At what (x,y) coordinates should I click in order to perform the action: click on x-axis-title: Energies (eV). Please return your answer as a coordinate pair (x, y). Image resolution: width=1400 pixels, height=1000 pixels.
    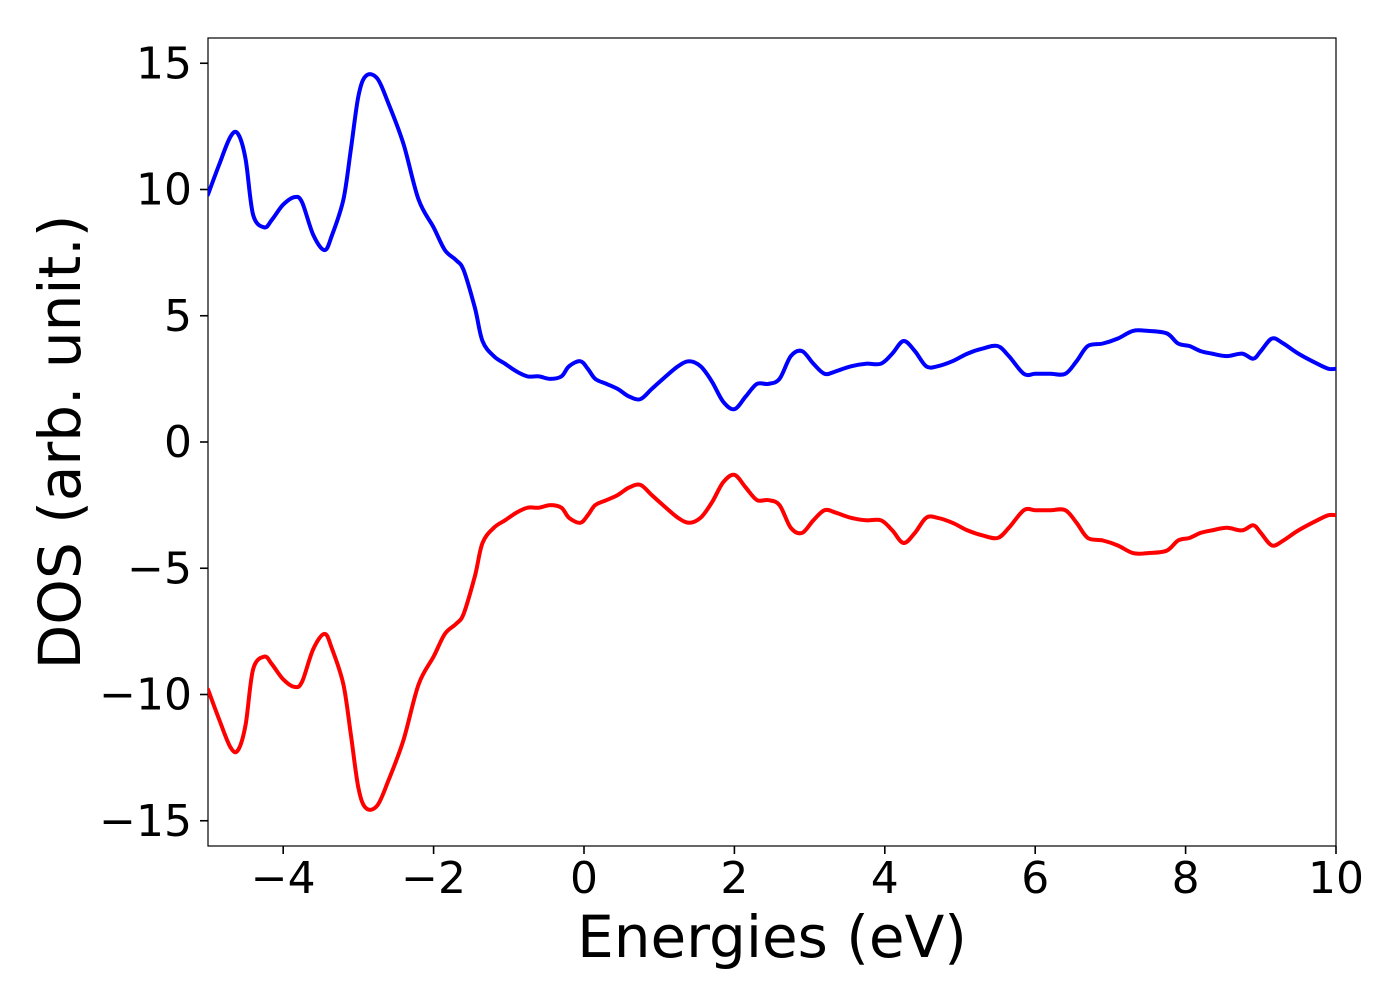
    Looking at the image, I should click on (772, 937).